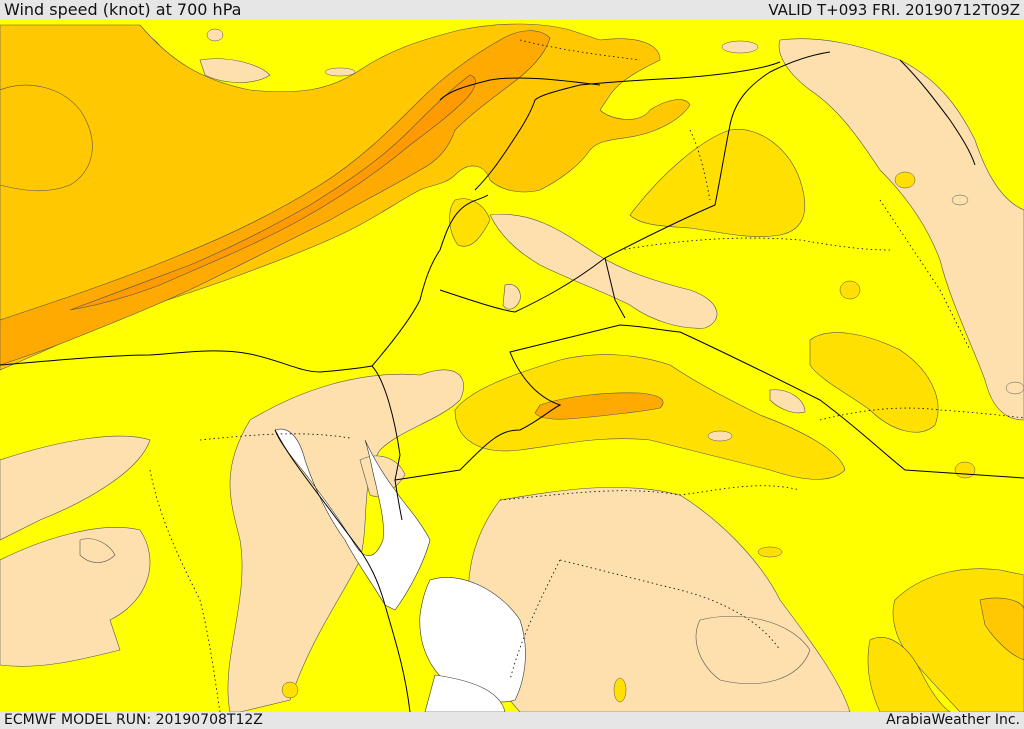 This screenshot has width=1024, height=729. I want to click on map-title: Wind speed (knot) at 700 hPa, so click(123, 9).